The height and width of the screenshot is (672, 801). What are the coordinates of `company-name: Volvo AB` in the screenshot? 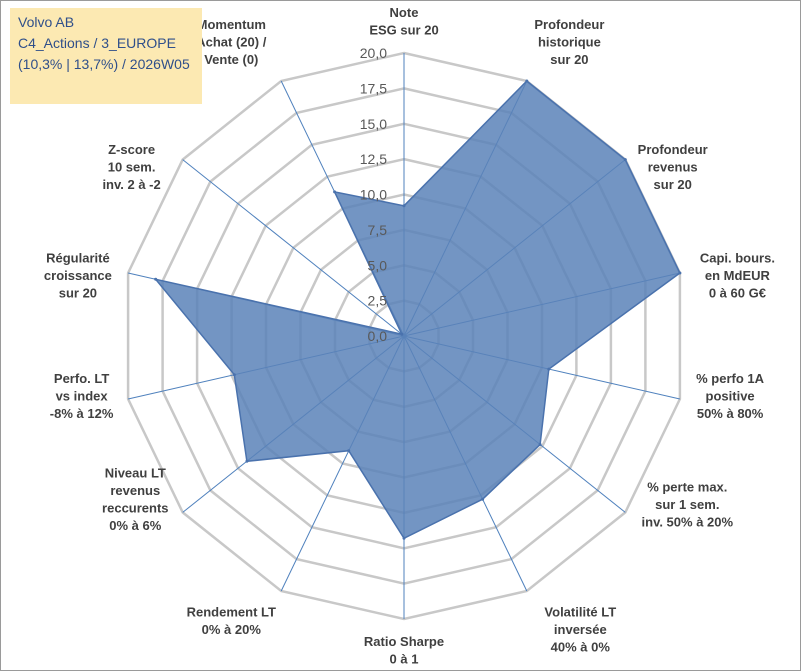 It's located at (46, 22).